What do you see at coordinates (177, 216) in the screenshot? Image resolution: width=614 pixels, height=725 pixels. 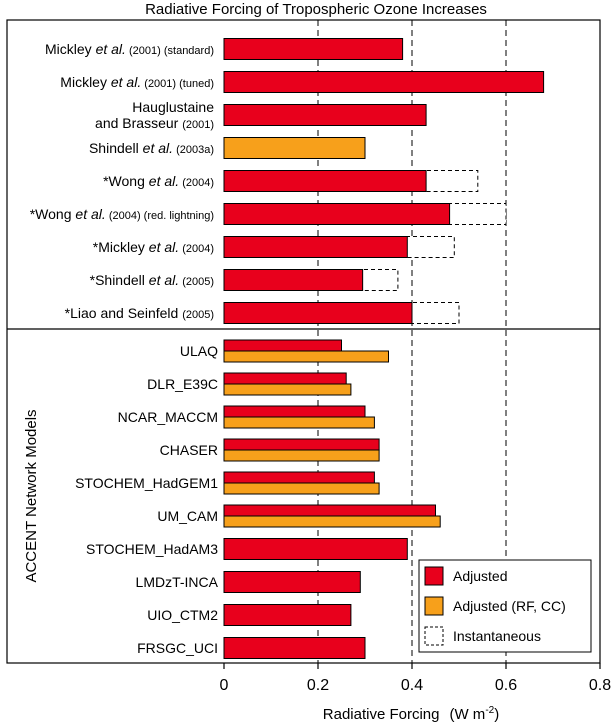 I see `category-label-part: (red. lightning)` at bounding box center [177, 216].